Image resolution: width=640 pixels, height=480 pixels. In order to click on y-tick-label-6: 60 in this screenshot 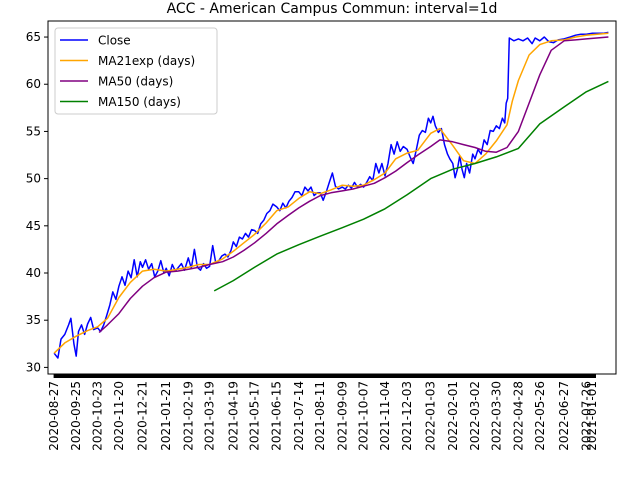, I will do `click(33, 84)`.